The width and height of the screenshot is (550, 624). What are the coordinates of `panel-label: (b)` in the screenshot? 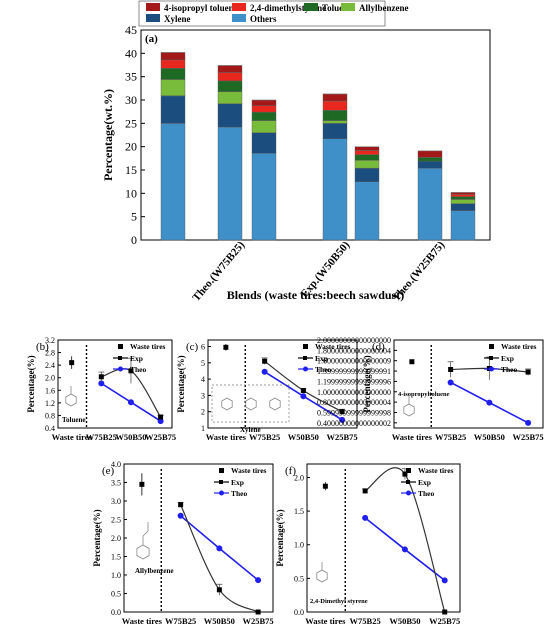 It's located at (42, 347).